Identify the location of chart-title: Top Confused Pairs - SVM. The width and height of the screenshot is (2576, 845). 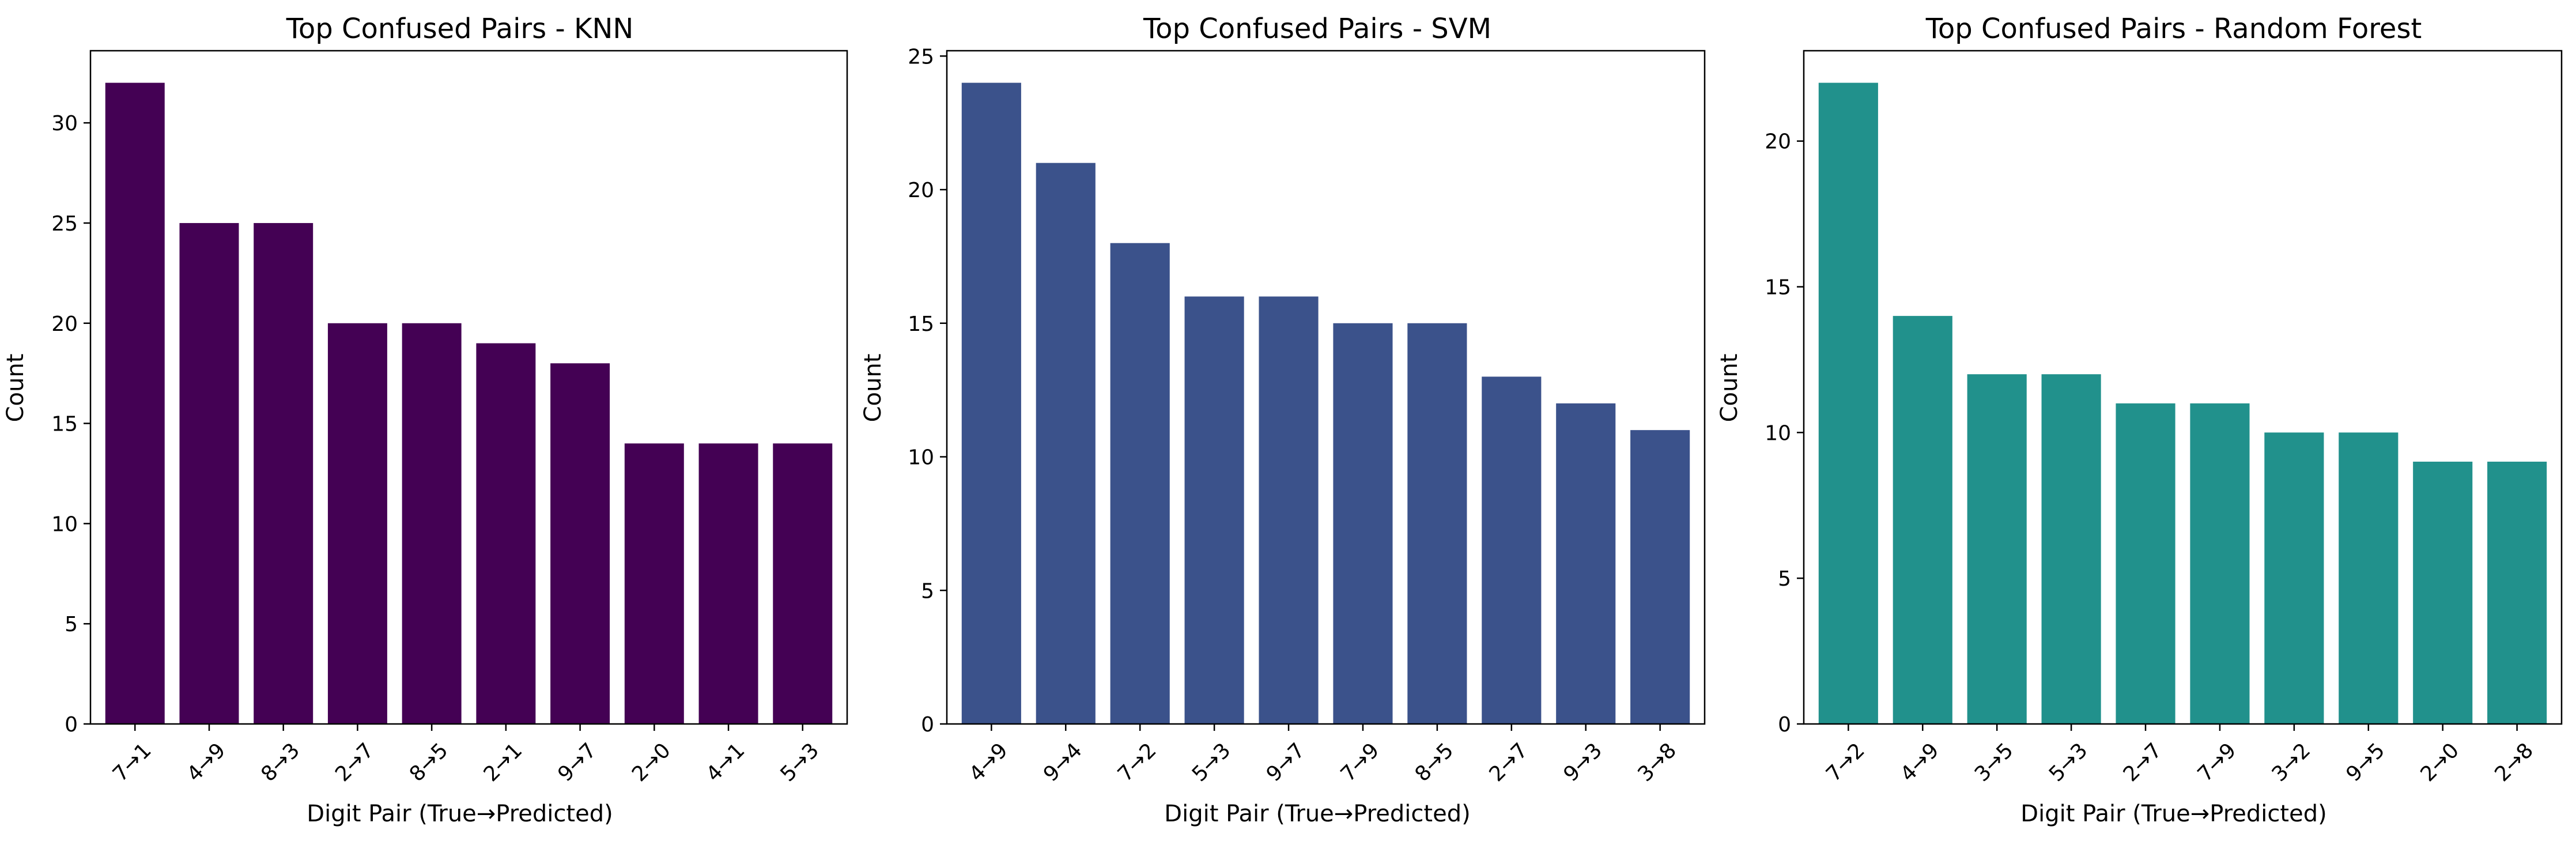
(1317, 29).